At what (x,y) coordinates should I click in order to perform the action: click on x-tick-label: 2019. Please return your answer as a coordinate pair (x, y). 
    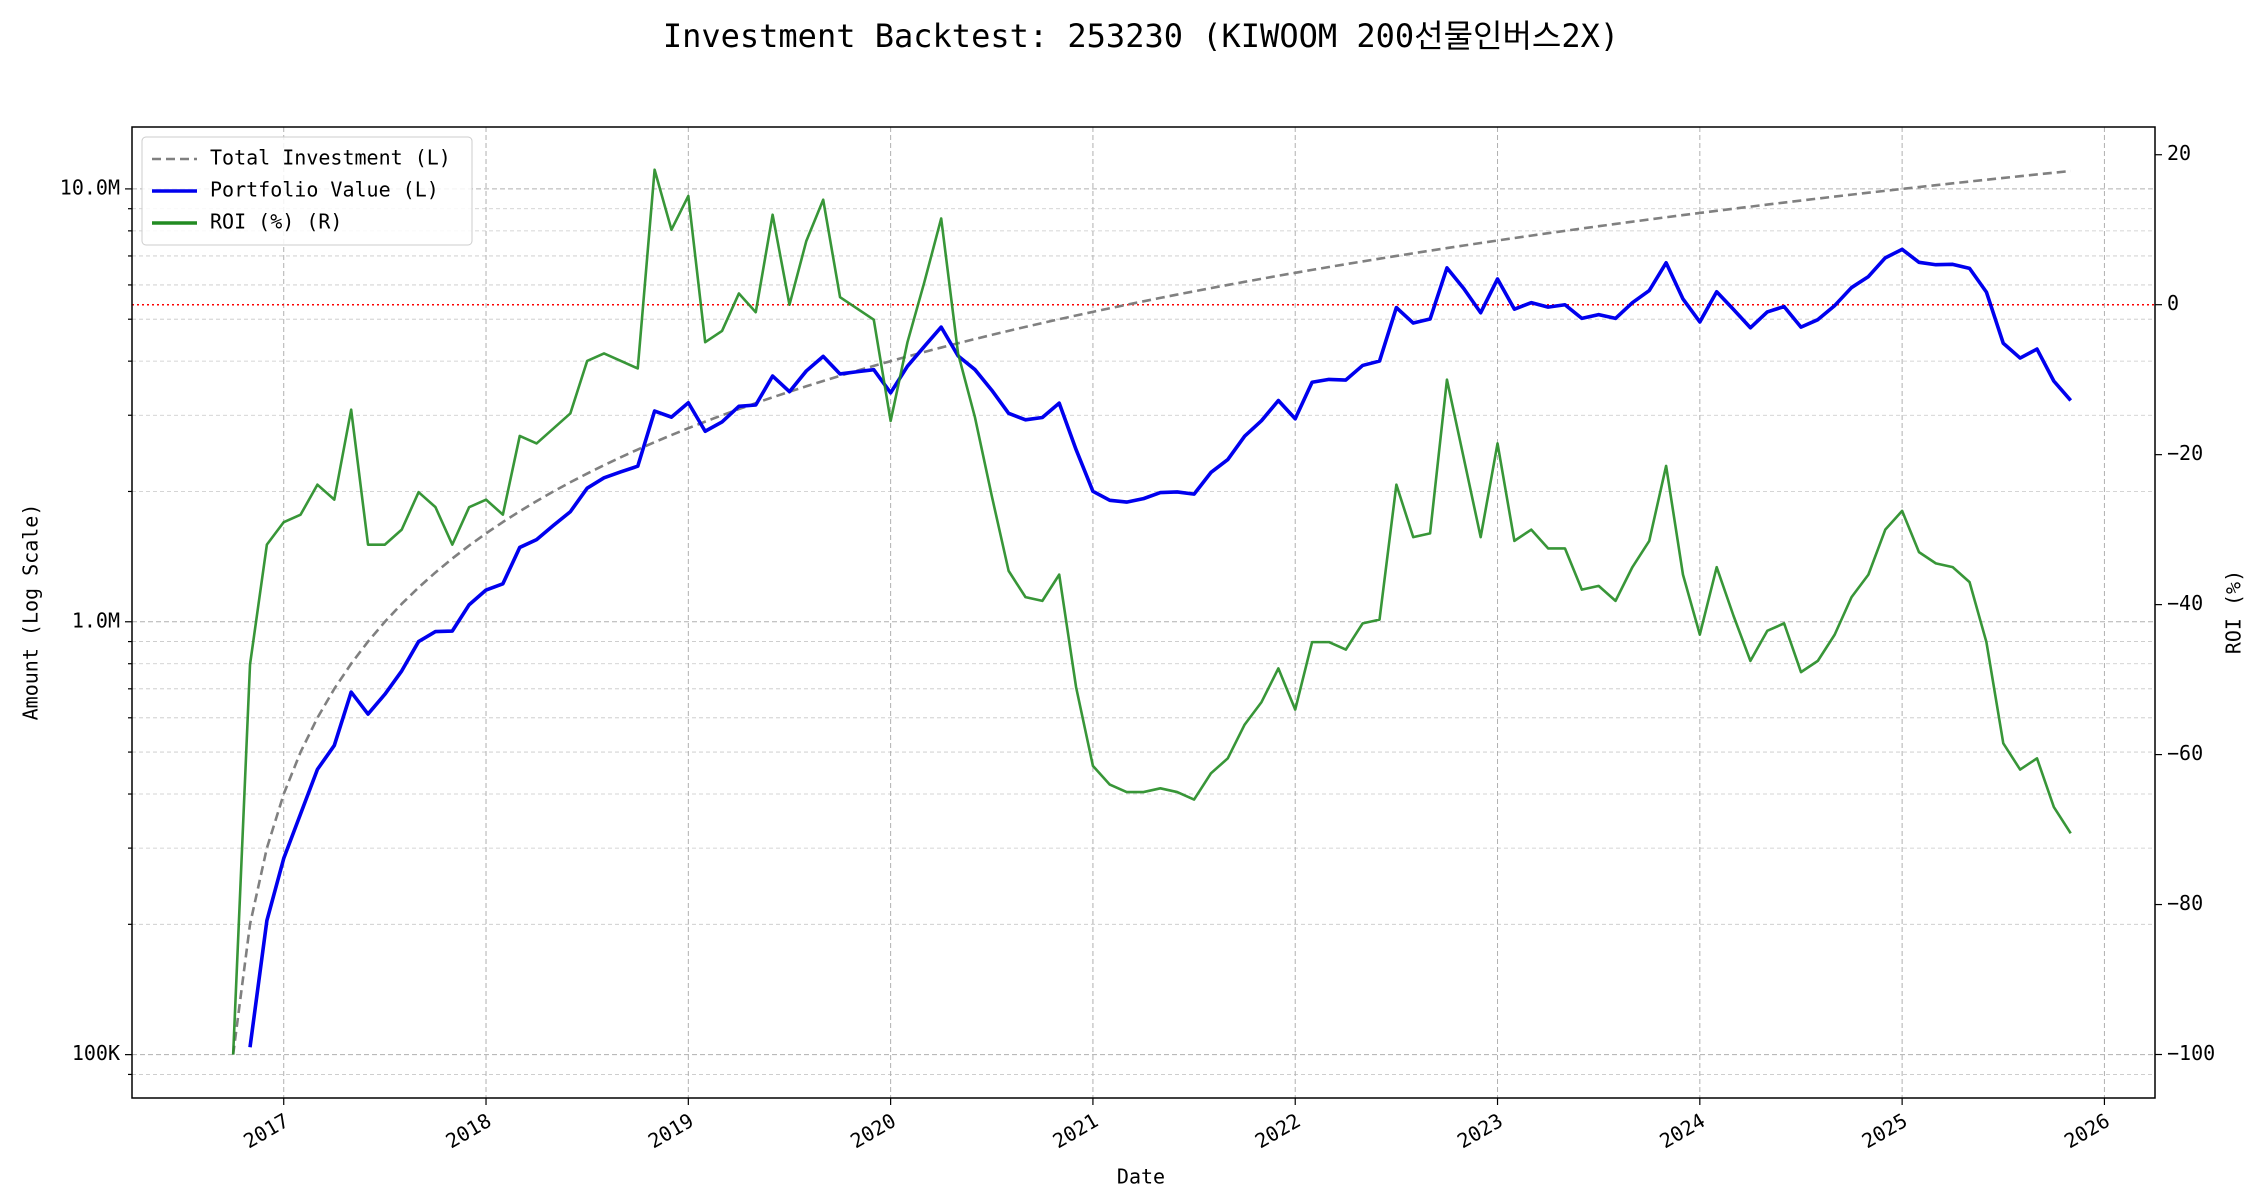
    Looking at the image, I should click on (671, 1130).